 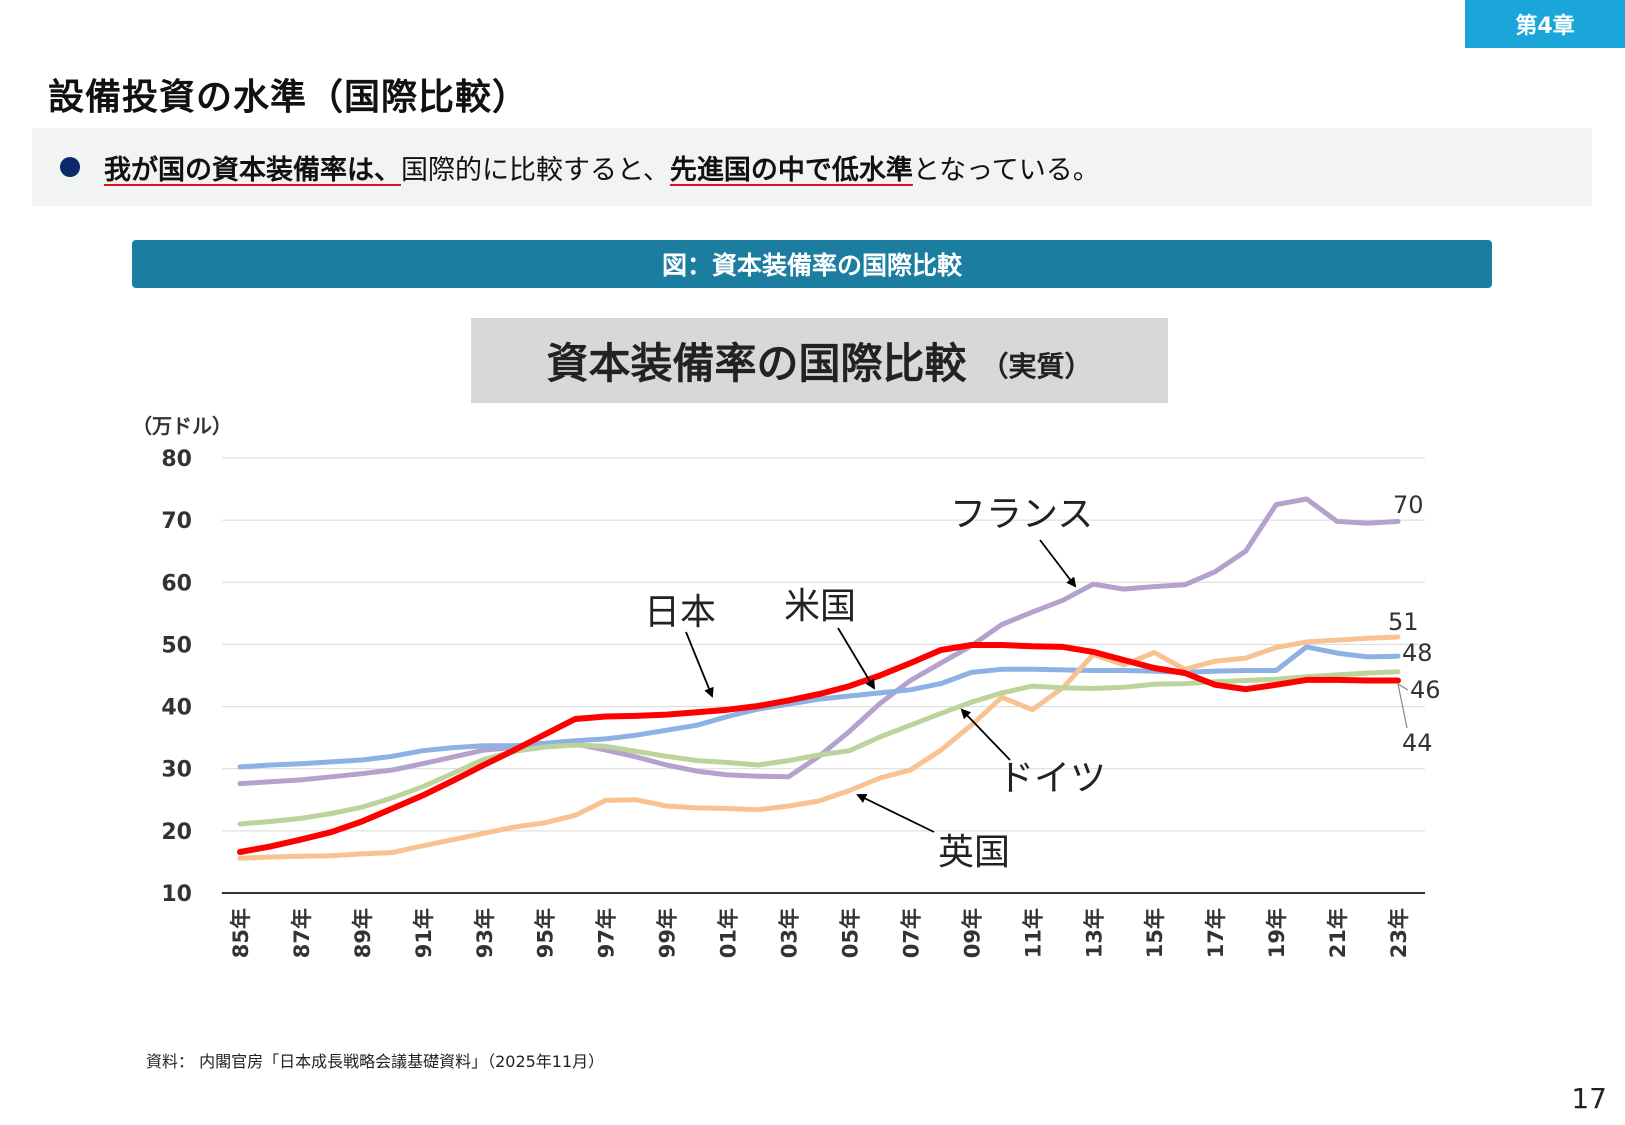 I want to click on summary-emphasis-2: 先進国の中で低水準, so click(x=791, y=170).